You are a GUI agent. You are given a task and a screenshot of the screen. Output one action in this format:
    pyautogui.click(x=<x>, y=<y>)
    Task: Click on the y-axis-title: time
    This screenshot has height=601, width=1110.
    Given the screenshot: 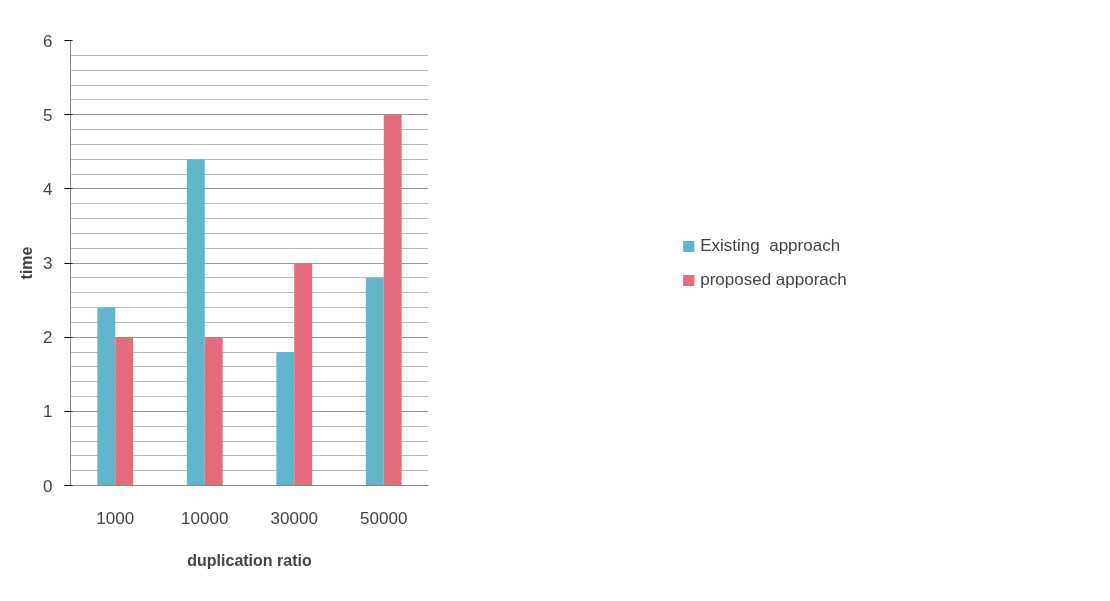 What is the action you would take?
    pyautogui.click(x=27, y=263)
    